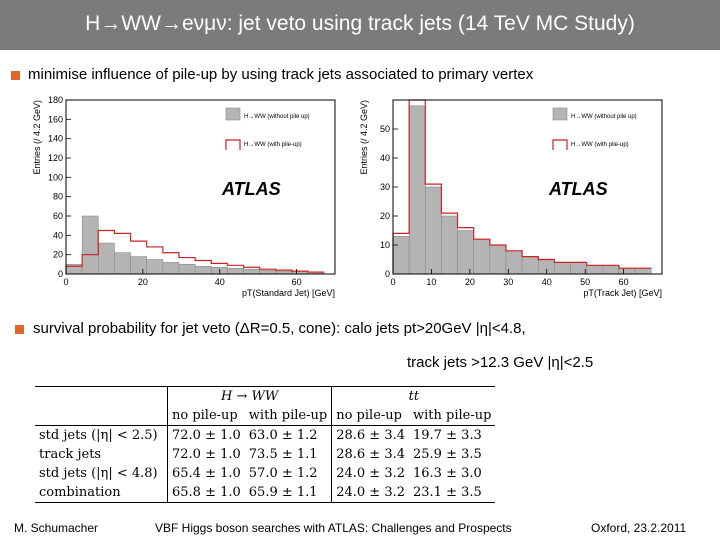 The height and width of the screenshot is (540, 720). I want to click on bullet-text-2-continued: track jets >12.3 GeV |η|<2.5, so click(500, 362).